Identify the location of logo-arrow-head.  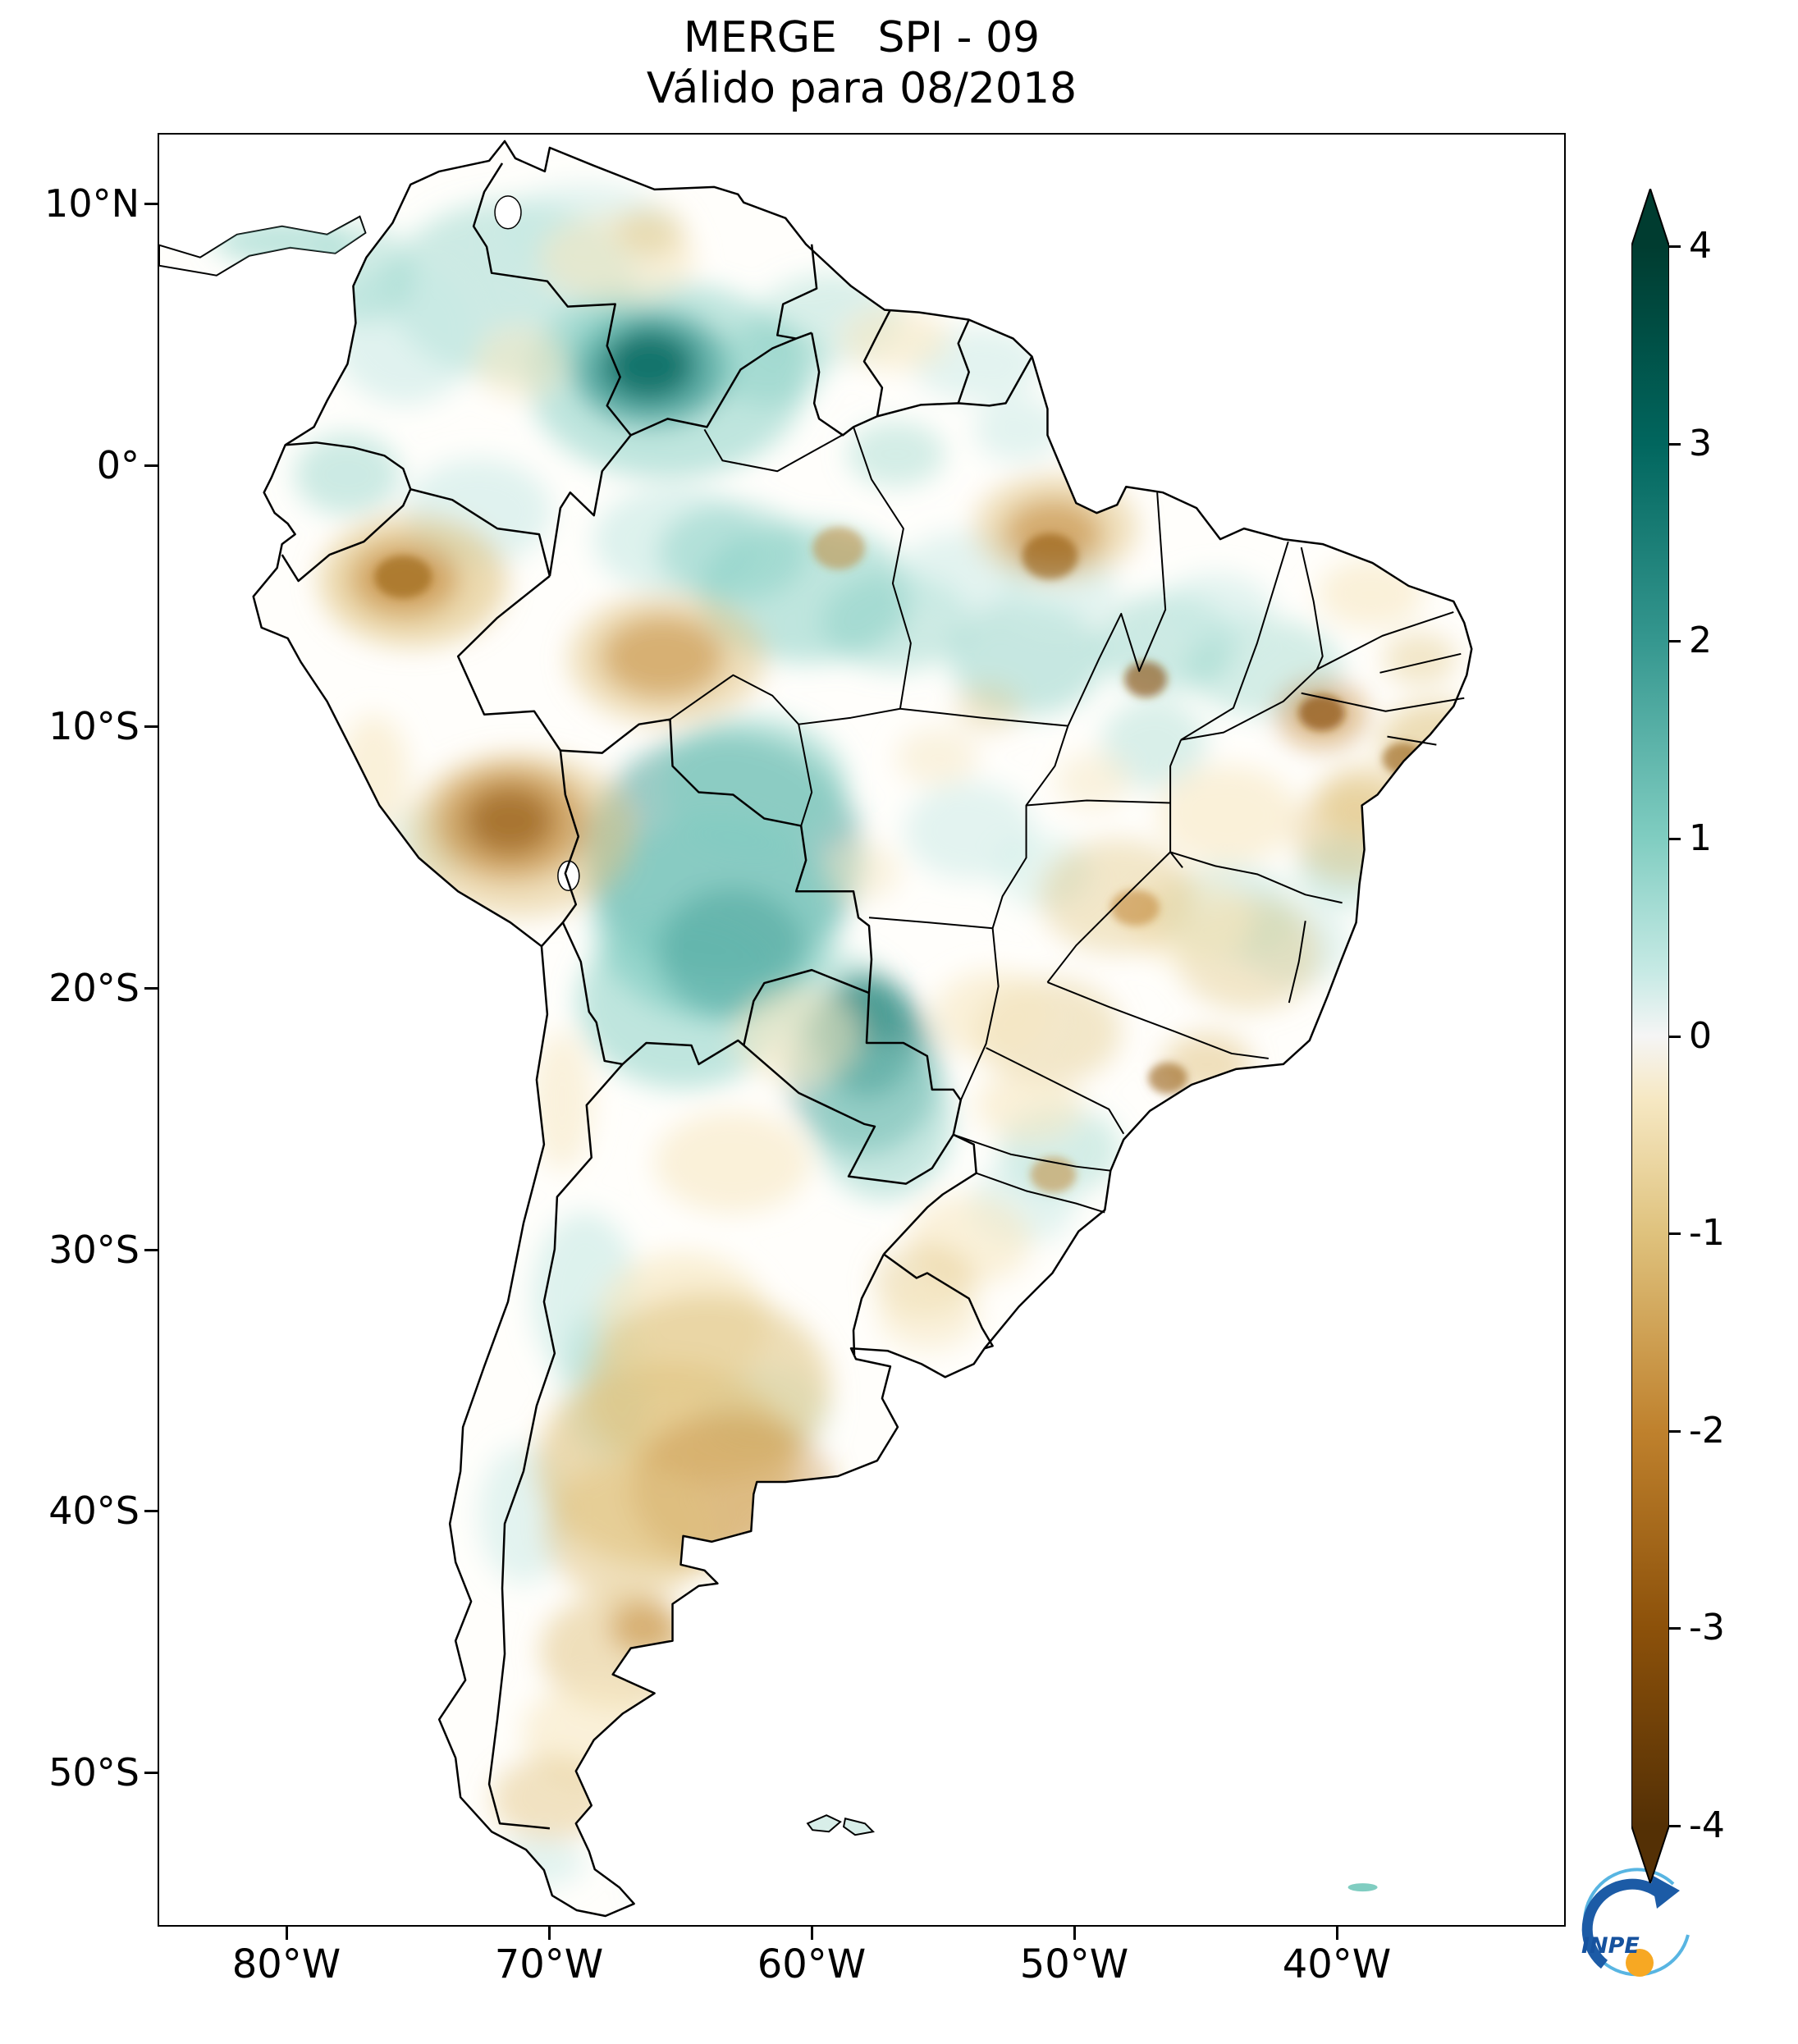
(1665, 1891).